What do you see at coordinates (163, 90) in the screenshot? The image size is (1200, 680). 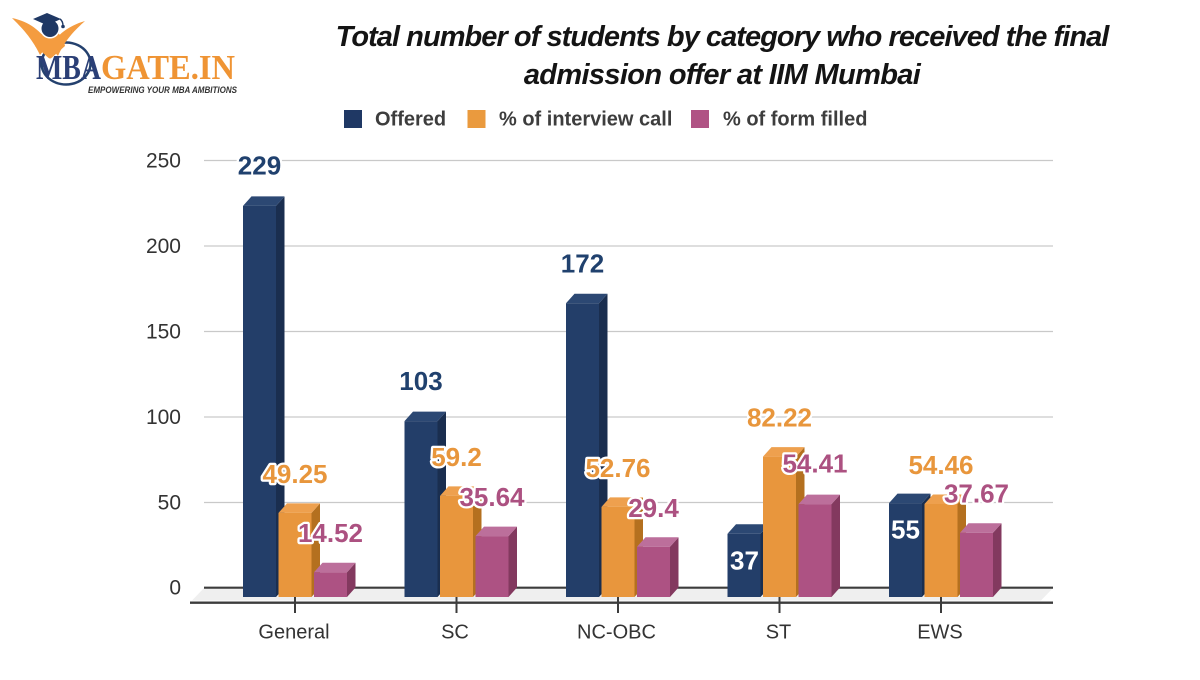 I see `svg-text: EMPOWERING YOUR MBA AMBITIONS` at bounding box center [163, 90].